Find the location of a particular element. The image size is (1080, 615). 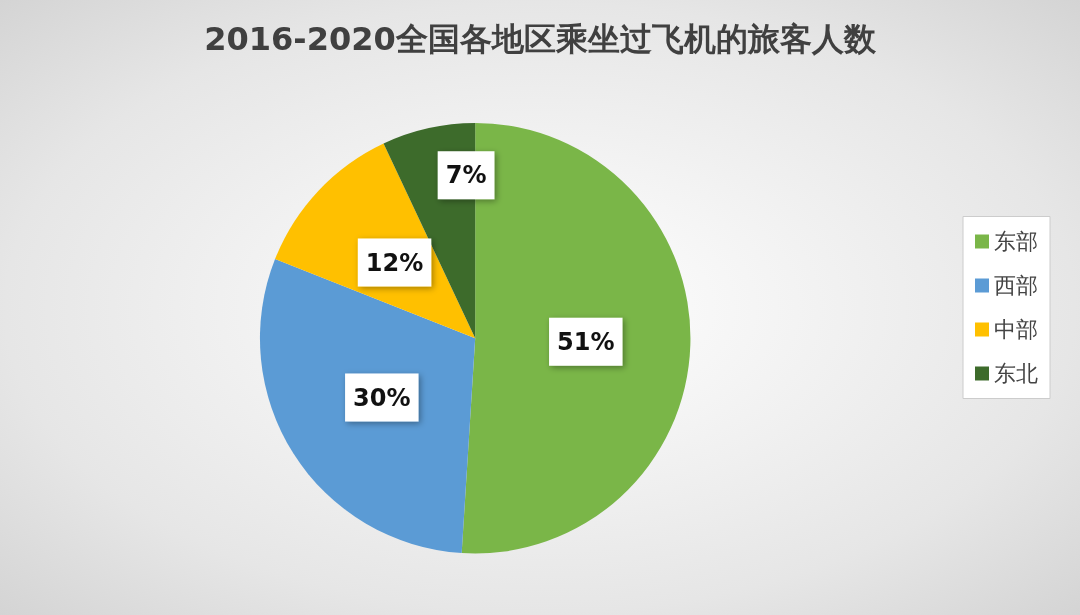

data-label: 12% is located at coordinates (394, 262).